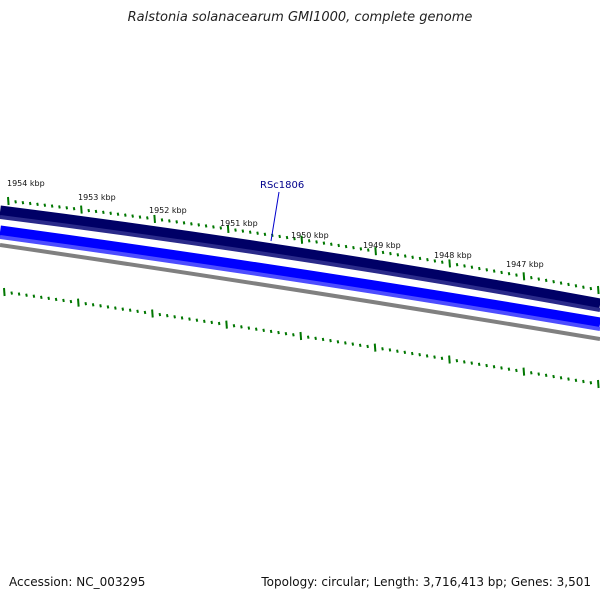 The image size is (600, 600). Describe the element at coordinates (168, 210) in the screenshot. I see `tick-label: 1952 kbp` at that location.